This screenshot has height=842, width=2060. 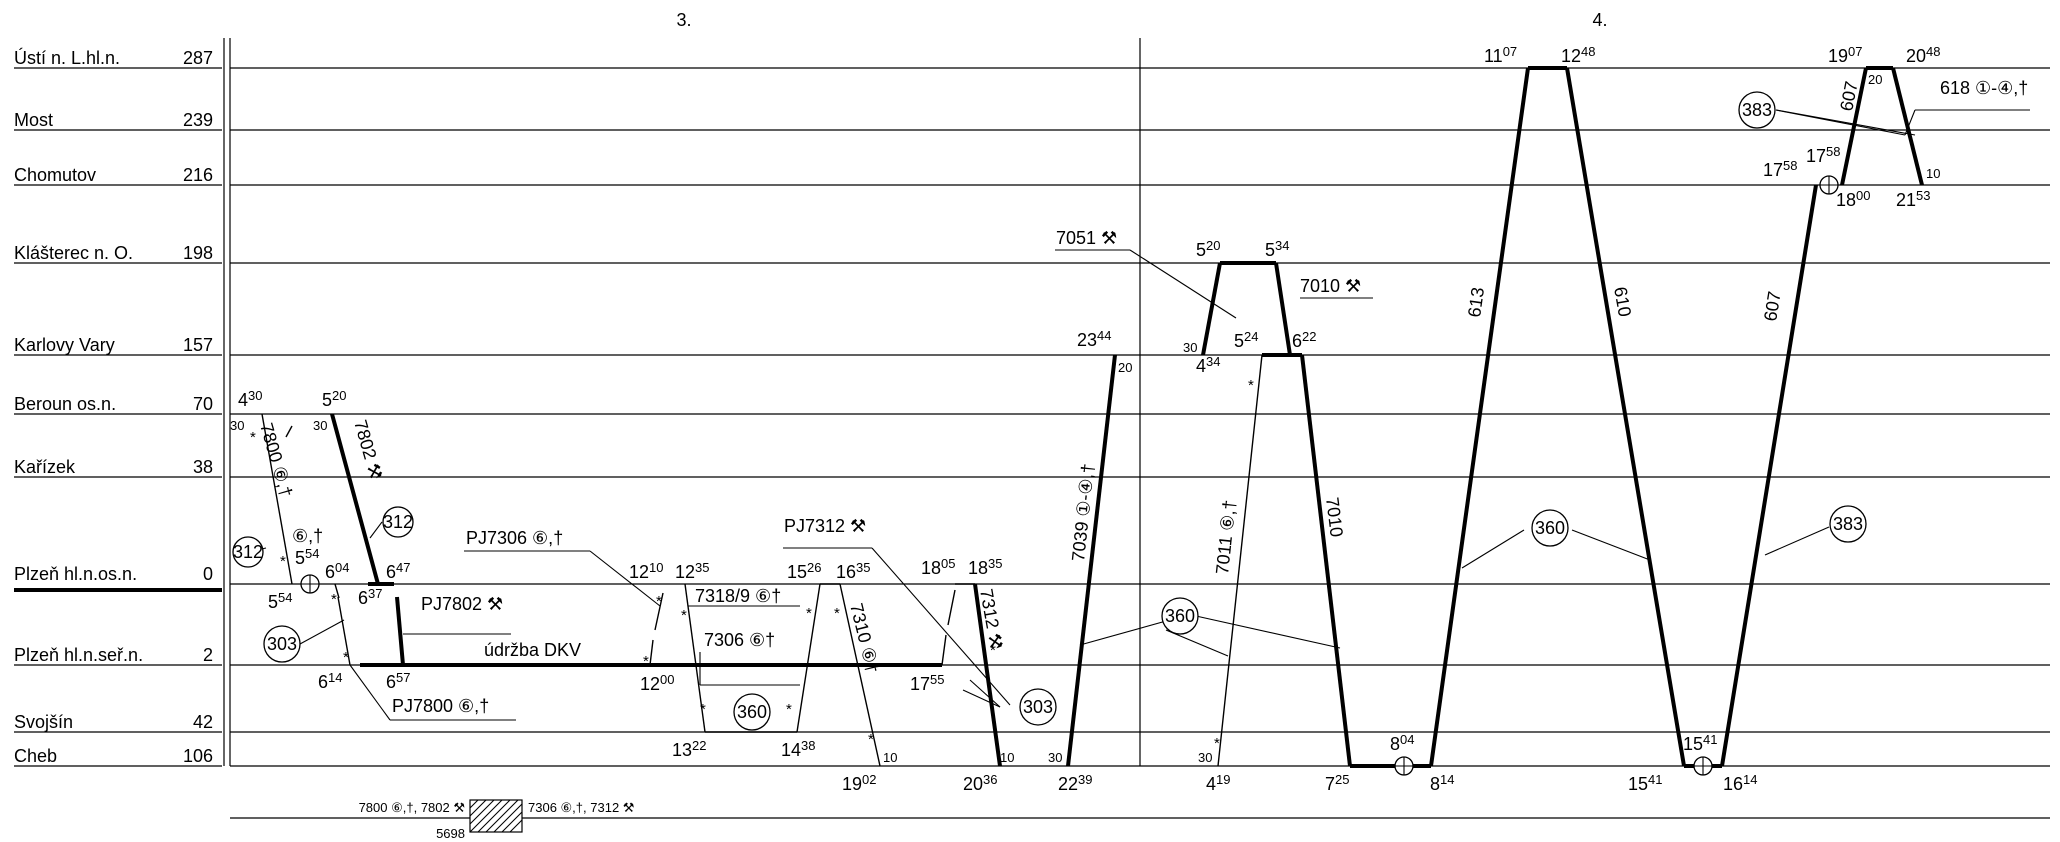 What do you see at coordinates (370, 597) in the screenshot?
I see `time-637: 637` at bounding box center [370, 597].